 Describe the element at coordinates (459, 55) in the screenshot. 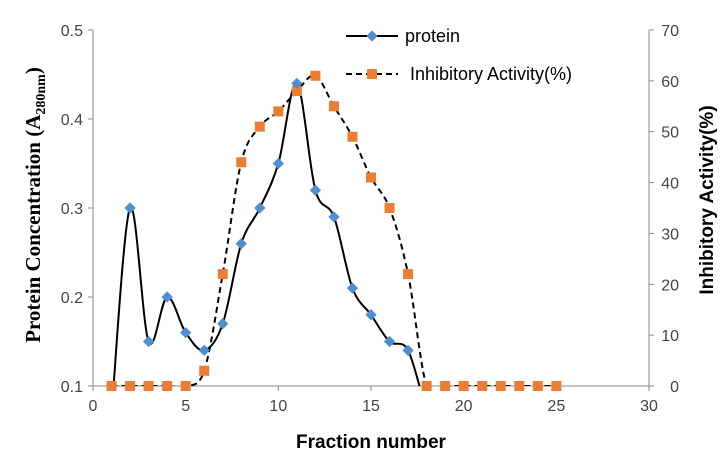

I see `legend: protein Inhibitory Activity(%)` at that location.